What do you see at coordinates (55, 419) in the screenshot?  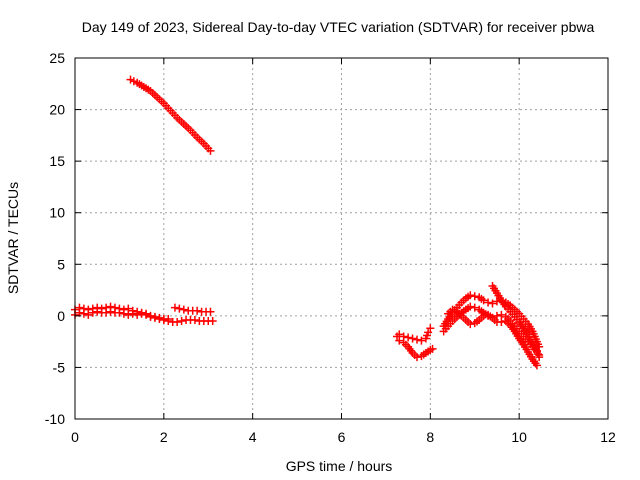 I see `y-tick-label: -10` at bounding box center [55, 419].